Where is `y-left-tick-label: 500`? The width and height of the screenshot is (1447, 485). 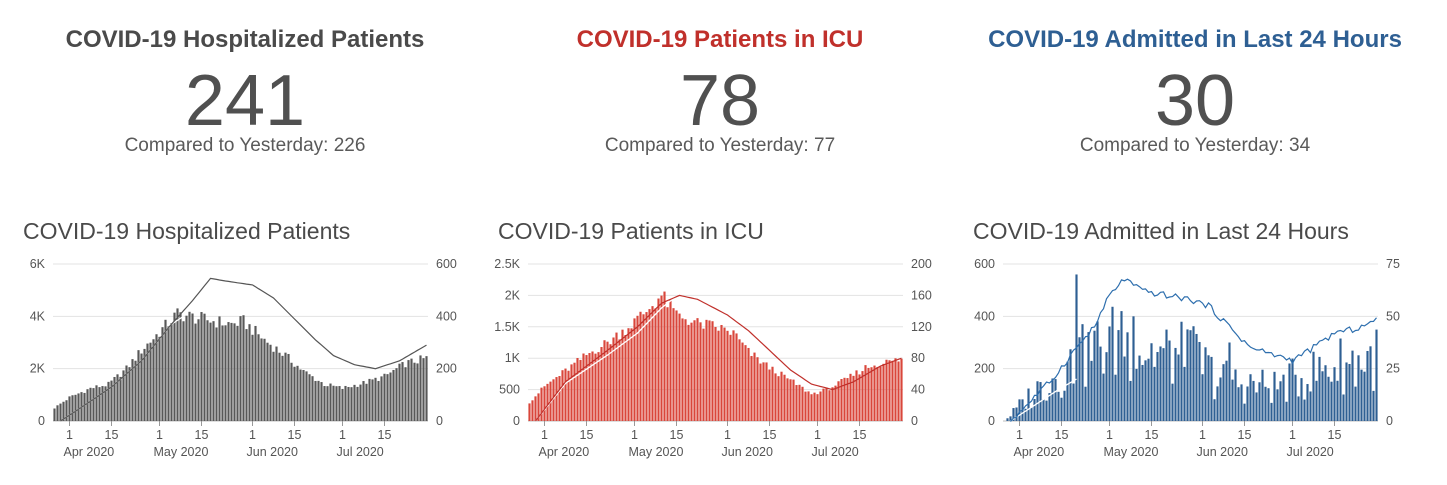 y-left-tick-label: 500 is located at coordinates (509, 390).